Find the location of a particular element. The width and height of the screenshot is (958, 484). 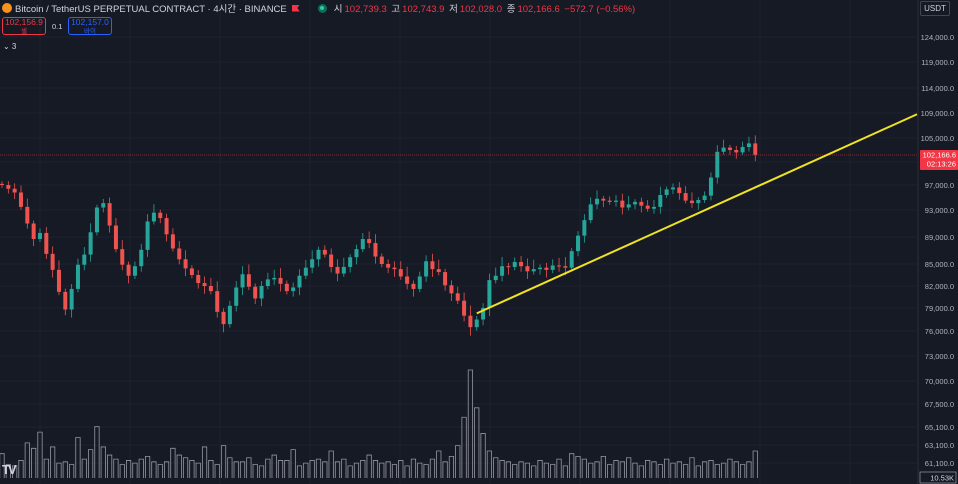

price-tick-label: 63,100.0 is located at coordinates (939, 445).